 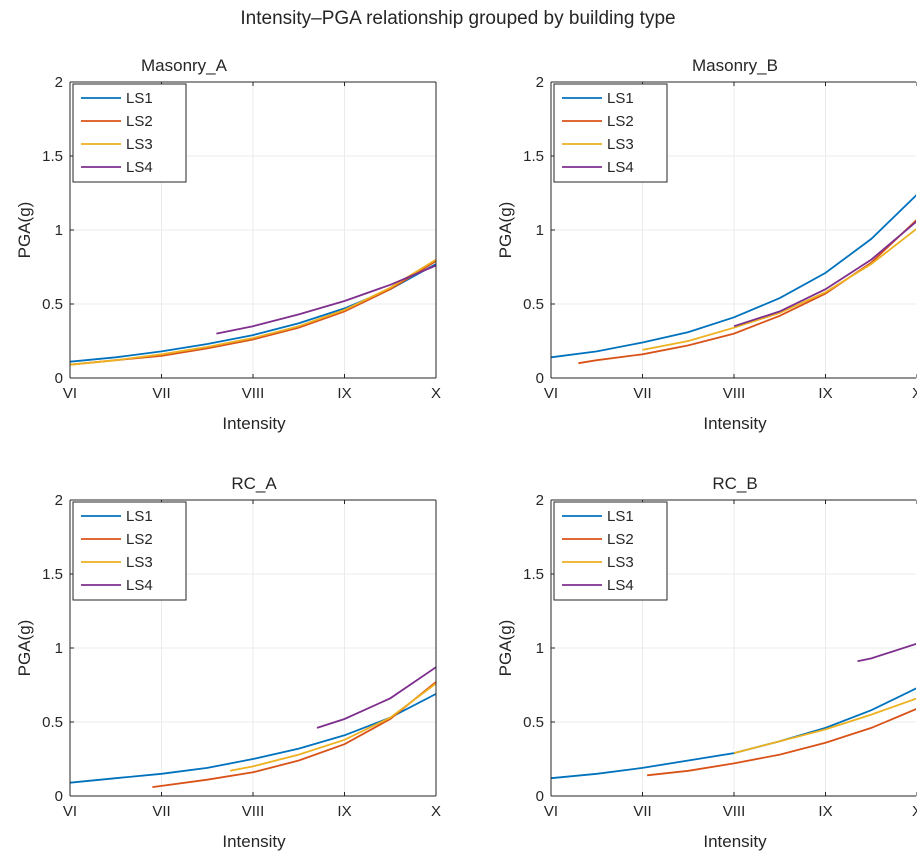 I want to click on subplot-title: RC_A, so click(x=254, y=483).